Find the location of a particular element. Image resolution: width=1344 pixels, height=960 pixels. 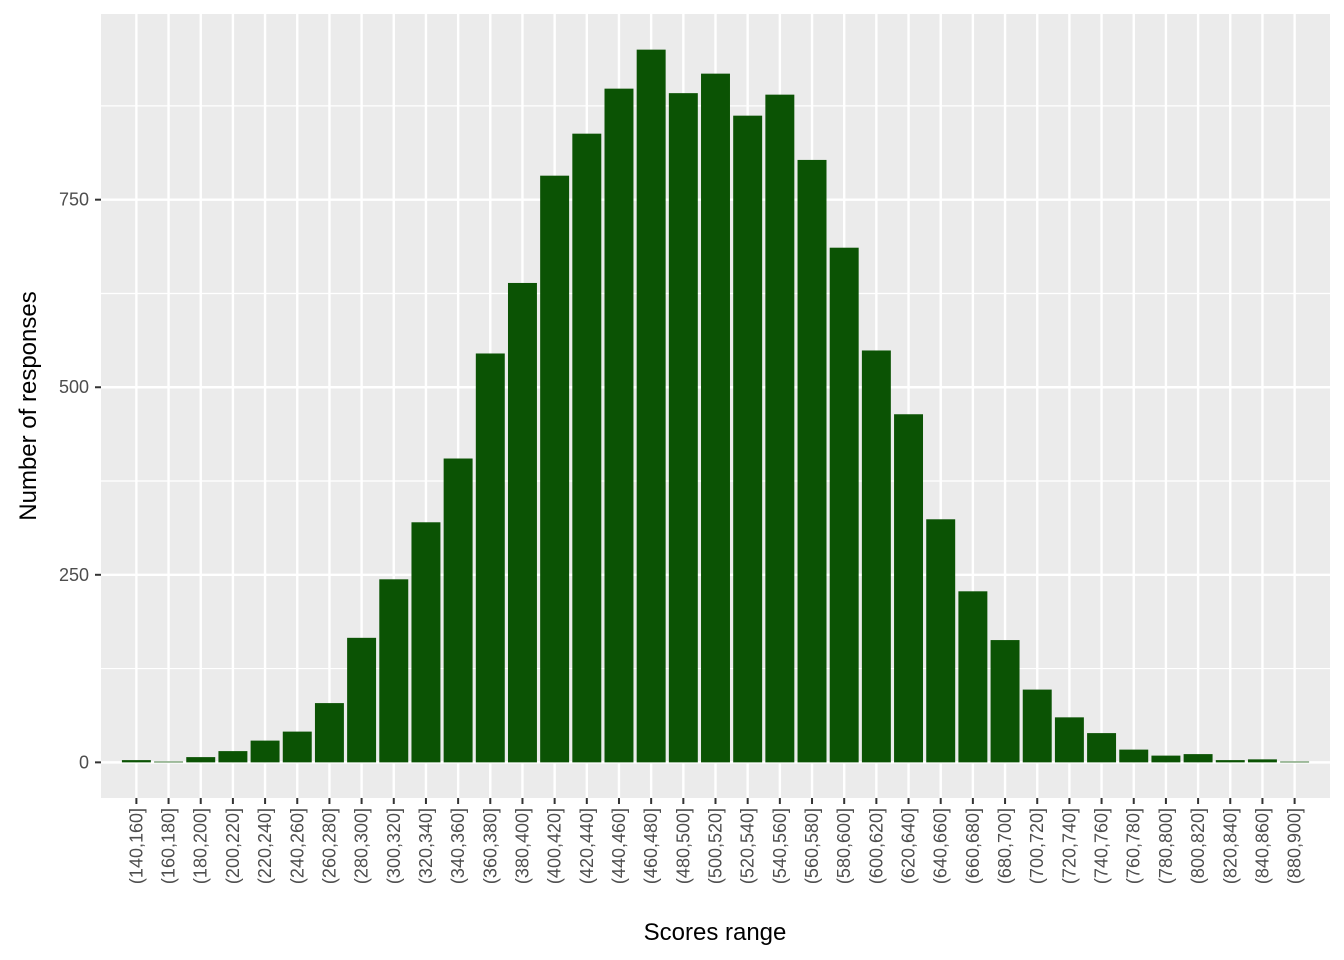

x-tick-label: (440,460] is located at coordinates (619, 846).